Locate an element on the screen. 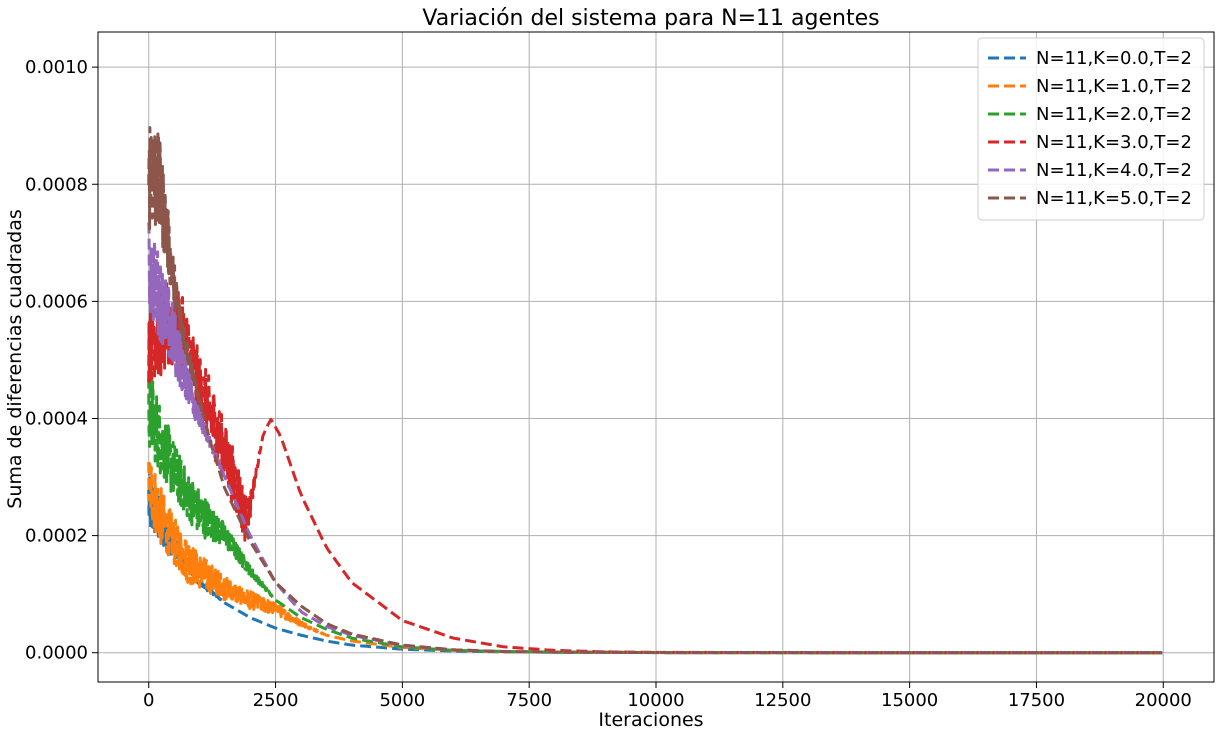 The image size is (1225, 737). x-tick-label: 10000 is located at coordinates (655, 700).